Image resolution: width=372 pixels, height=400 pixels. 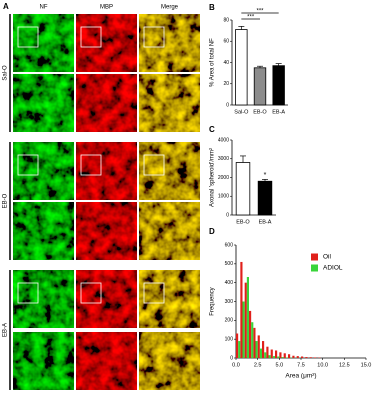 I want to click on column-header: MBP, so click(x=106, y=8).